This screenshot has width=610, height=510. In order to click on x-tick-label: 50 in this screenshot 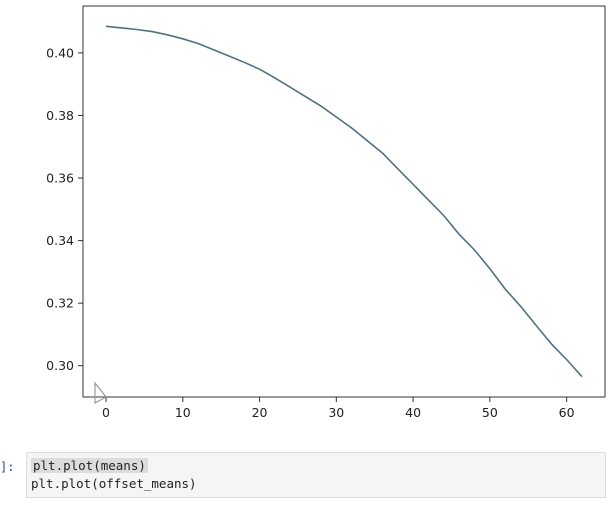, I will do `click(490, 412)`.